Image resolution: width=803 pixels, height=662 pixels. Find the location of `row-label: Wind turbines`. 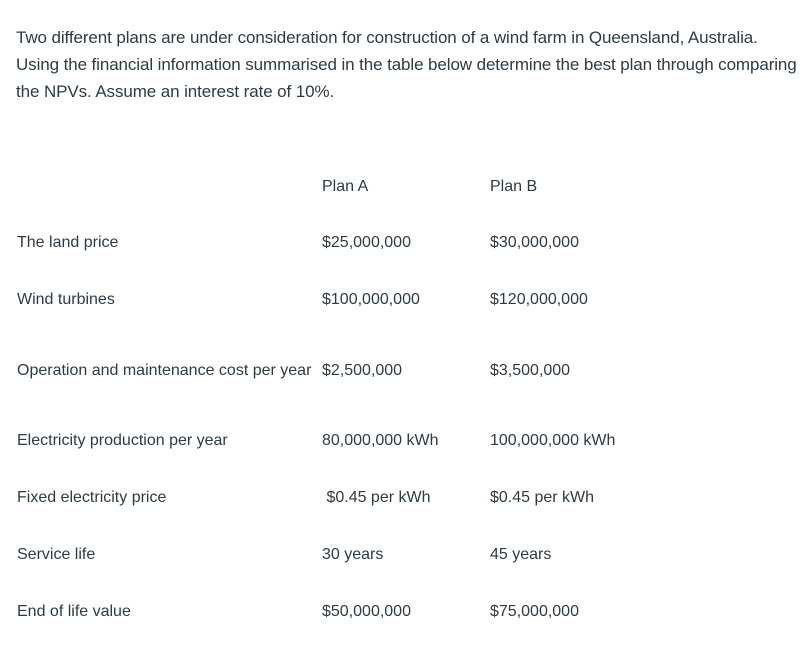

row-label: Wind turbines is located at coordinates (66, 299).